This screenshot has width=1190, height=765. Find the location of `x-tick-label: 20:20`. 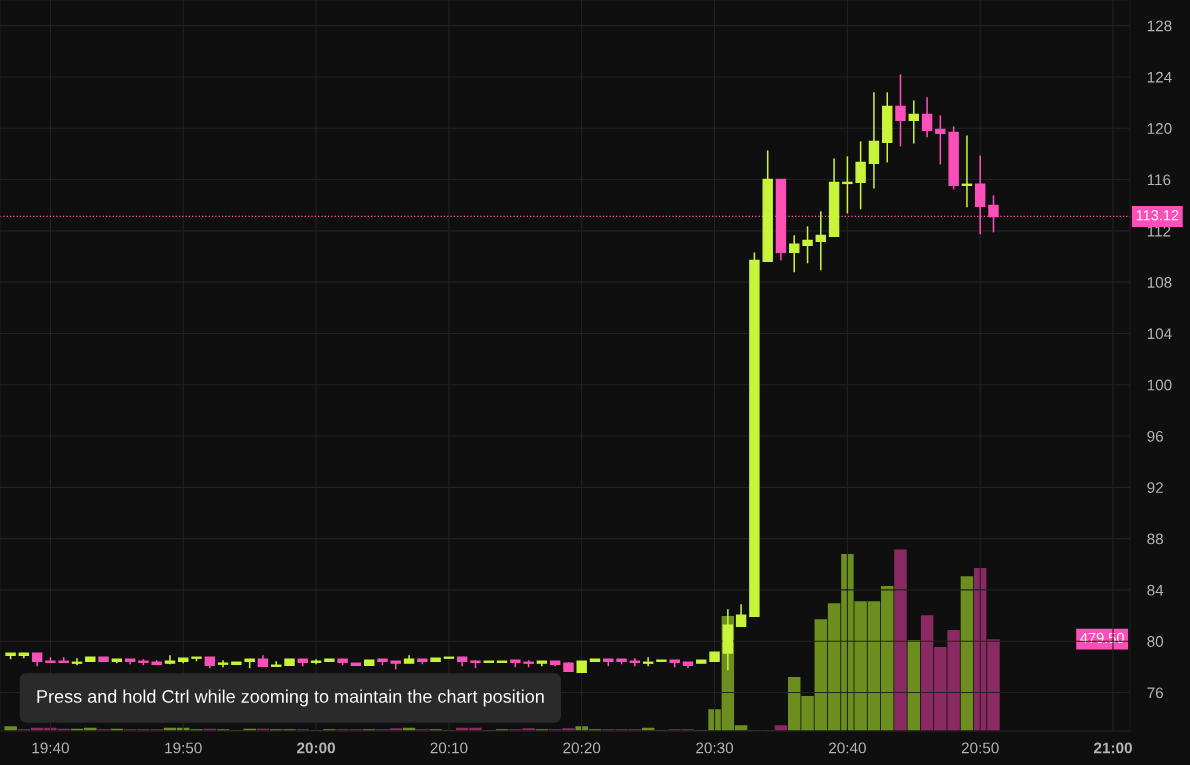

x-tick-label: 20:20 is located at coordinates (582, 748).